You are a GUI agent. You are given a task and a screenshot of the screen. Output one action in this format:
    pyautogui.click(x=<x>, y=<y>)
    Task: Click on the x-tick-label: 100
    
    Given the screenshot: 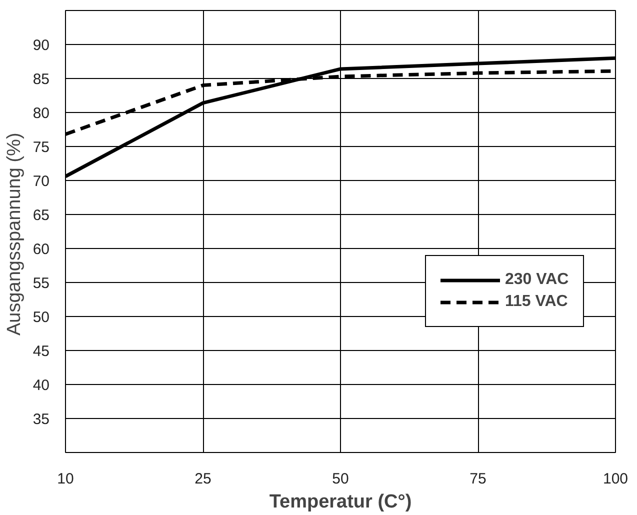 What is the action you would take?
    pyautogui.click(x=615, y=479)
    